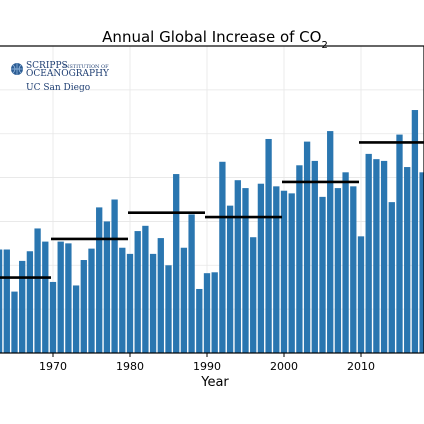  What do you see at coordinates (399, 243) in the screenshot?
I see `bar-2015` at bounding box center [399, 243].